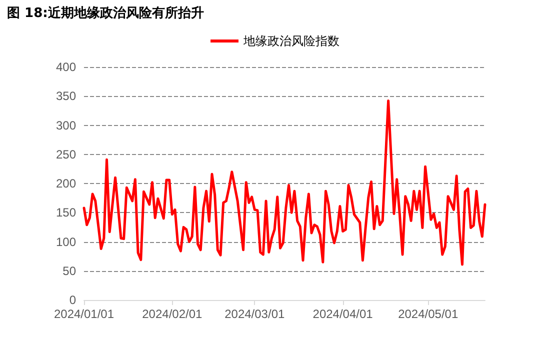  Describe the element at coordinates (66, 241) in the screenshot. I see `y-tick-label: 100` at that location.